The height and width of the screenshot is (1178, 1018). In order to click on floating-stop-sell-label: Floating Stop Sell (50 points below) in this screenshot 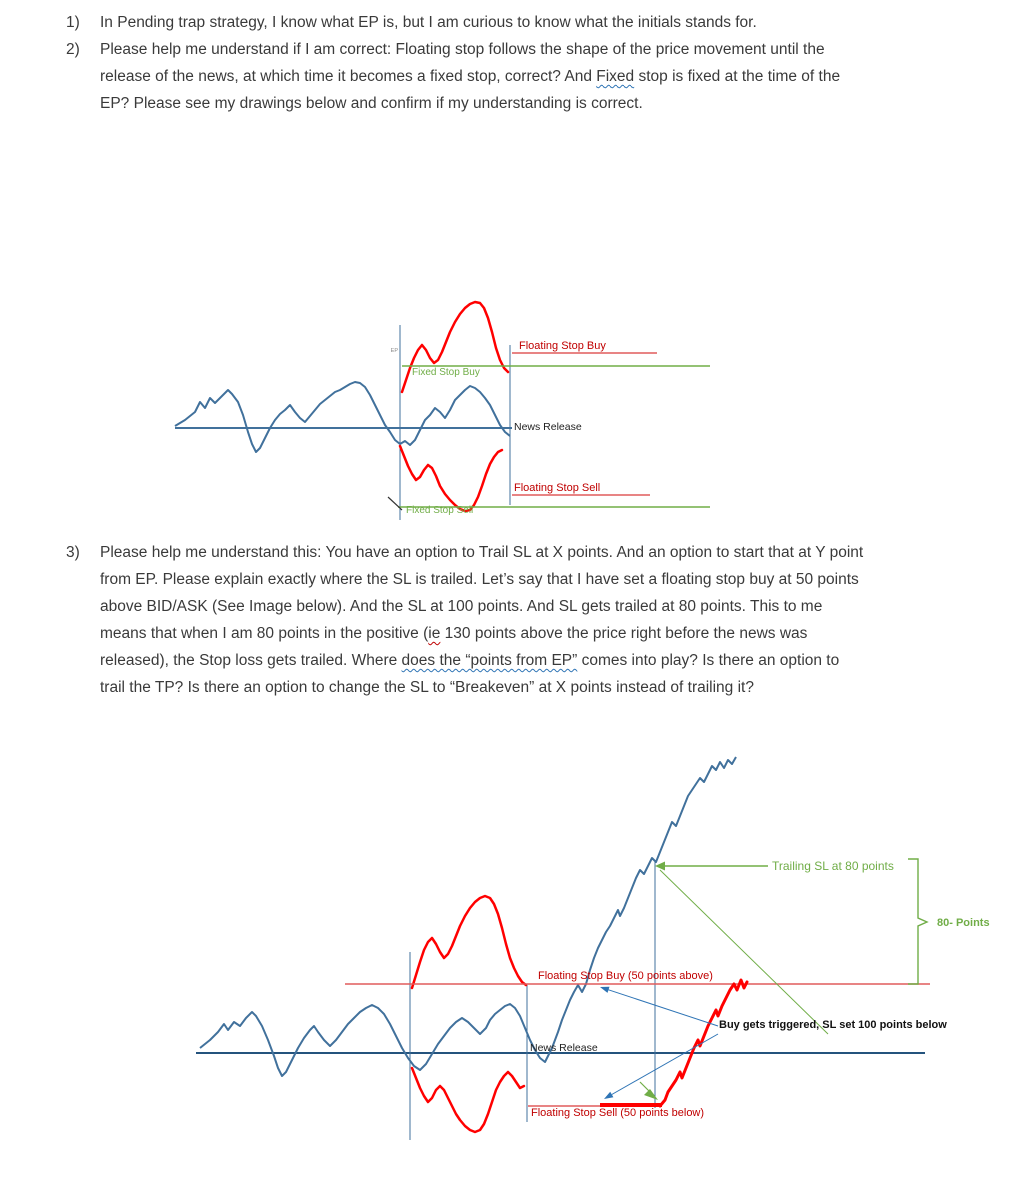, I will do `click(617, 1113)`.